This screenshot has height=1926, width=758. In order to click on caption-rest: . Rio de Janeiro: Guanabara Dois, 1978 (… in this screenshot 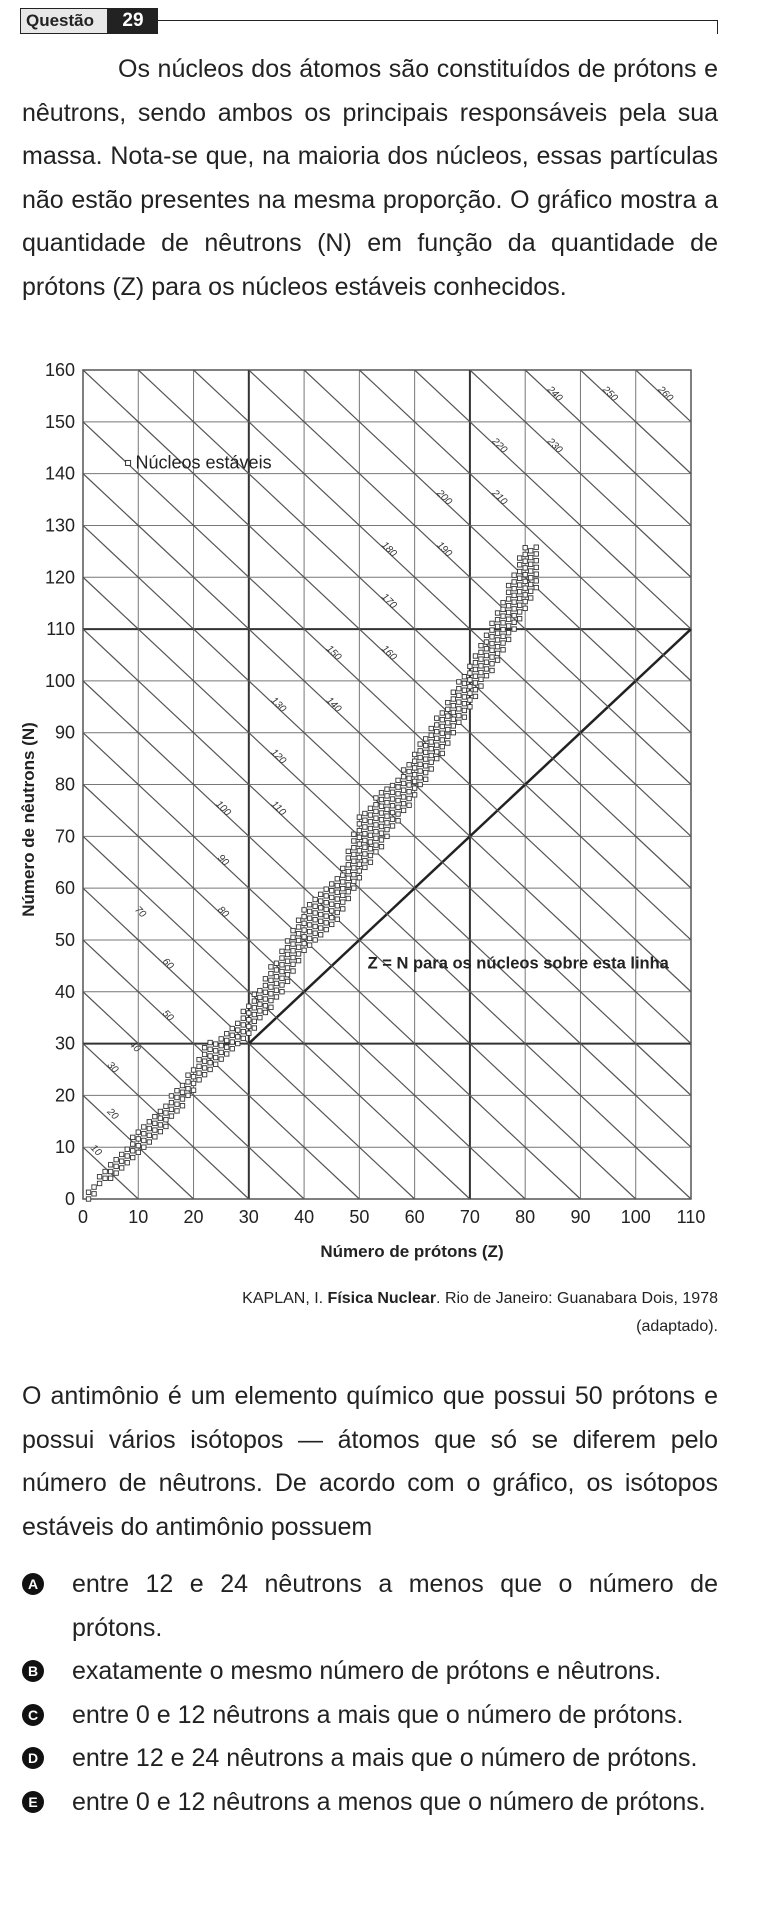, I will do `click(577, 1312)`.